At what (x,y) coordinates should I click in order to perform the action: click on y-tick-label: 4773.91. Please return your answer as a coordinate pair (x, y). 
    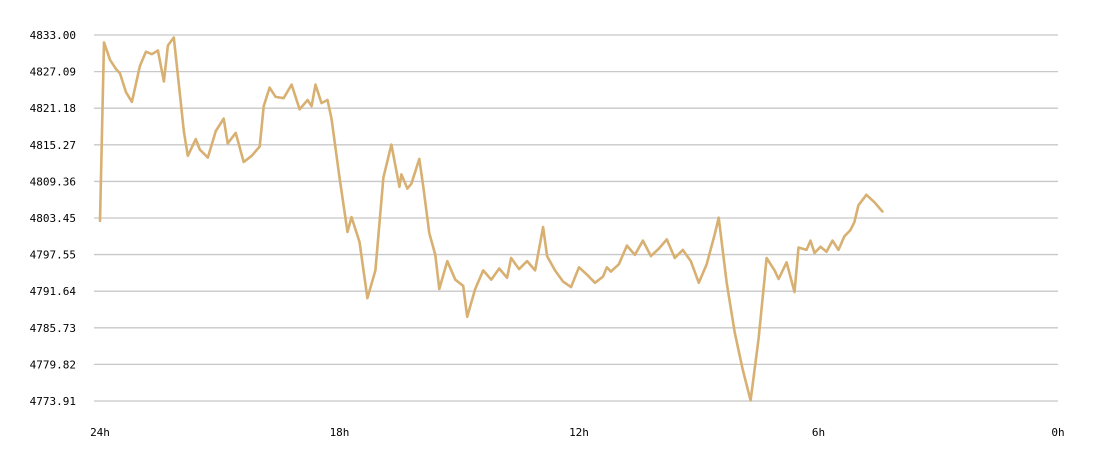
    Looking at the image, I should click on (53, 401).